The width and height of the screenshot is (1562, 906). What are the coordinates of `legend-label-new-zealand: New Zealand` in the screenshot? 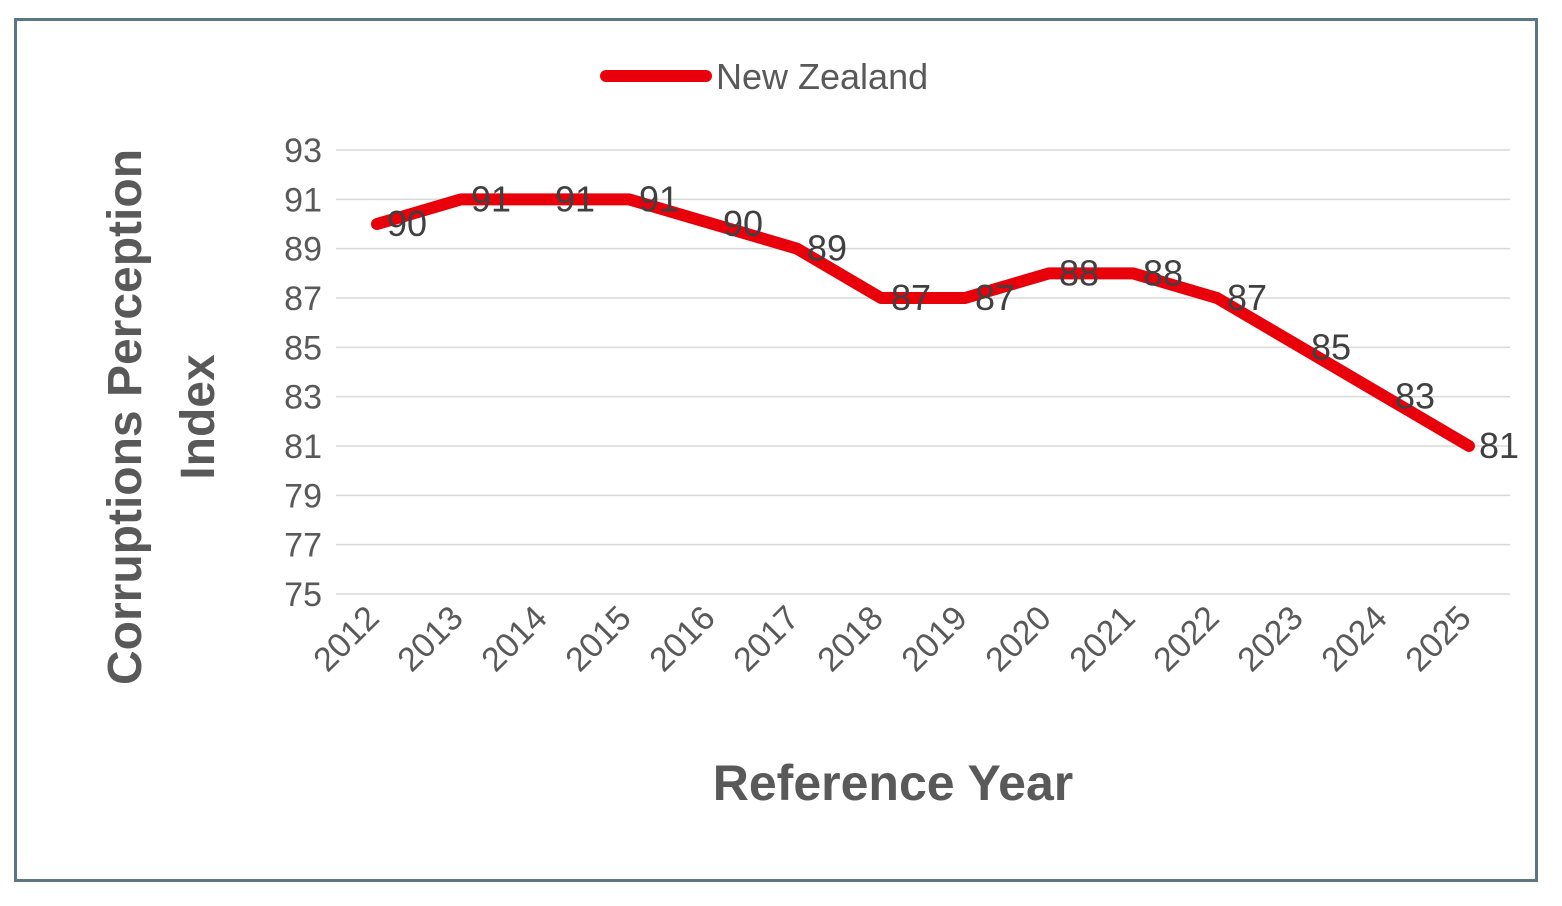 It's located at (822, 76).